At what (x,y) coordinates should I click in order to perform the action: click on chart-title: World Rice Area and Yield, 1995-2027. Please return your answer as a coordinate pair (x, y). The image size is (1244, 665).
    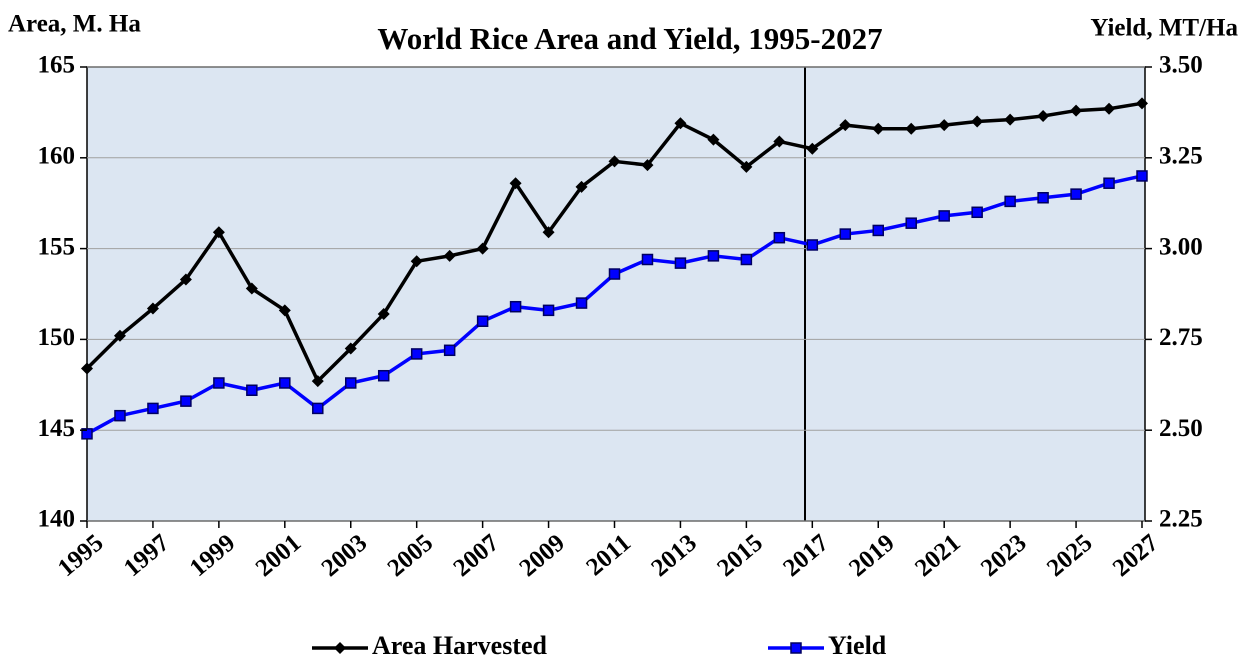
    Looking at the image, I should click on (629, 38).